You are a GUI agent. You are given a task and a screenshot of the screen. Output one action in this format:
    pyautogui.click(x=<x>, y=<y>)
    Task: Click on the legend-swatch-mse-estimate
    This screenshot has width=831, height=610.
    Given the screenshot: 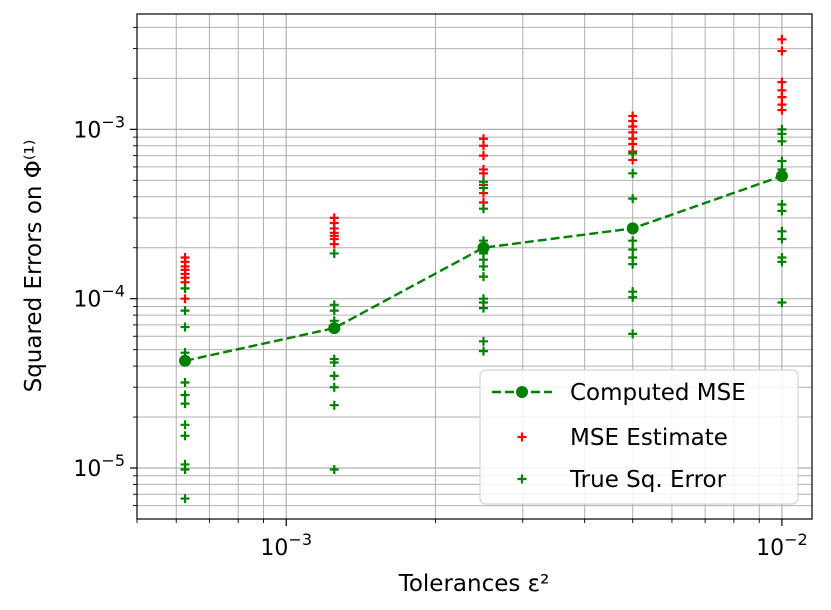 What is the action you would take?
    pyautogui.click(x=522, y=437)
    